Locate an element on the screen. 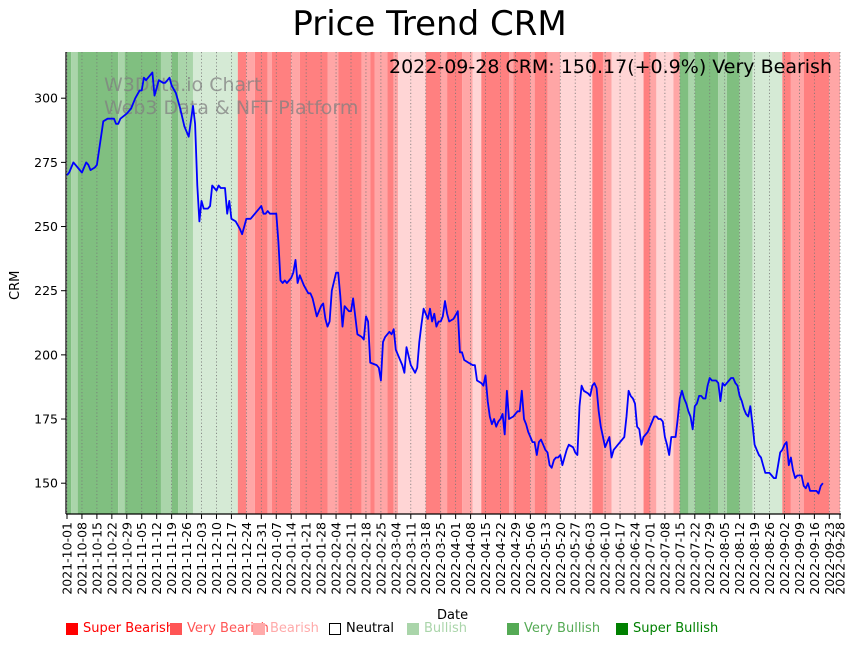  x-tick-label: 2021-12-24 is located at coordinates (246, 558).